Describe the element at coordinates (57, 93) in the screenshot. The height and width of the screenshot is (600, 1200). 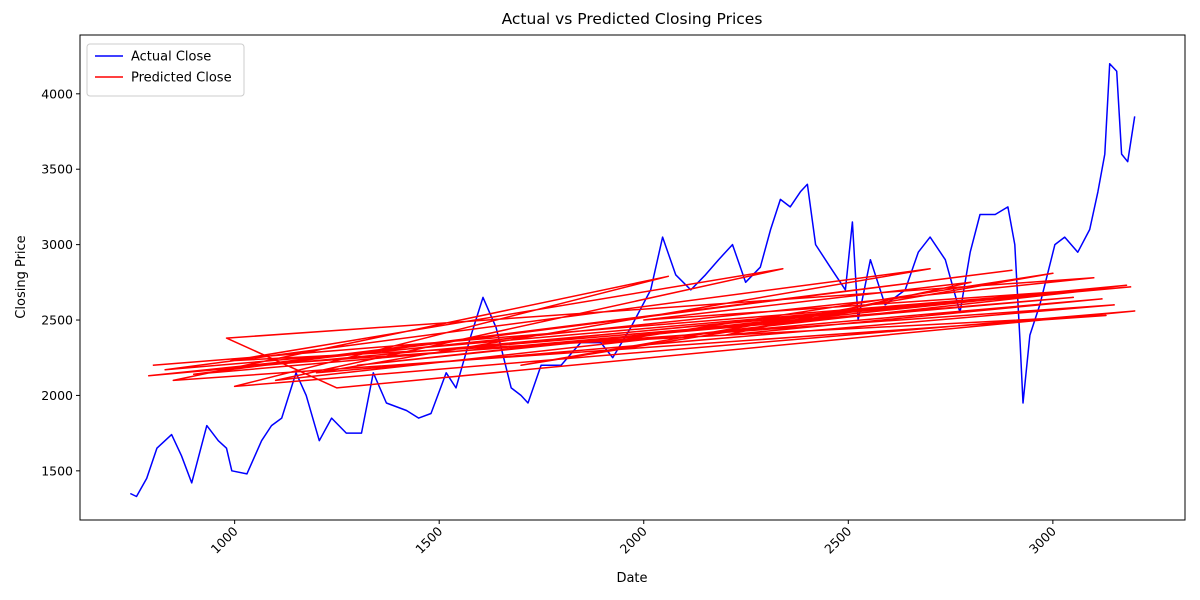
I see `y-tick-label: 4000` at that location.